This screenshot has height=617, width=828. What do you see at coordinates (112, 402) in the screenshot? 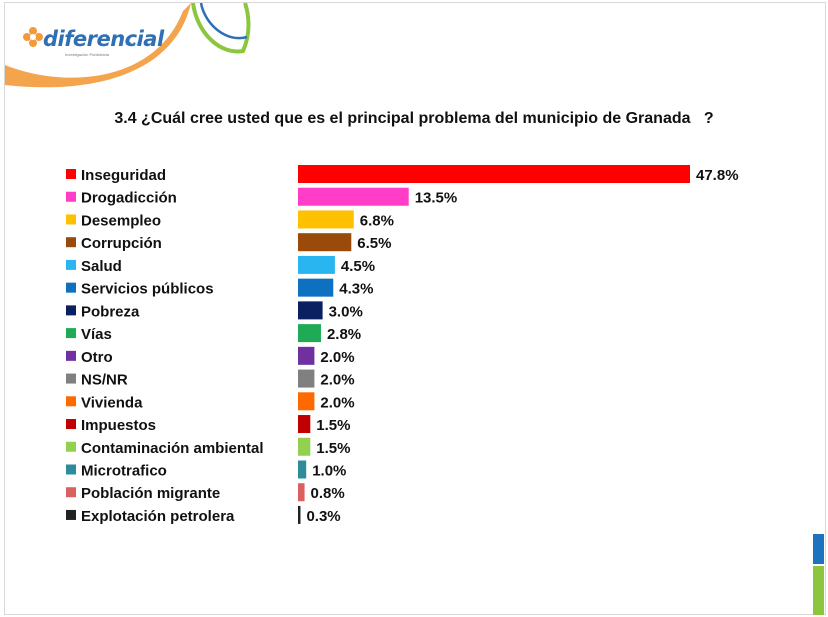
I see `legend-label: Vivienda` at bounding box center [112, 402].